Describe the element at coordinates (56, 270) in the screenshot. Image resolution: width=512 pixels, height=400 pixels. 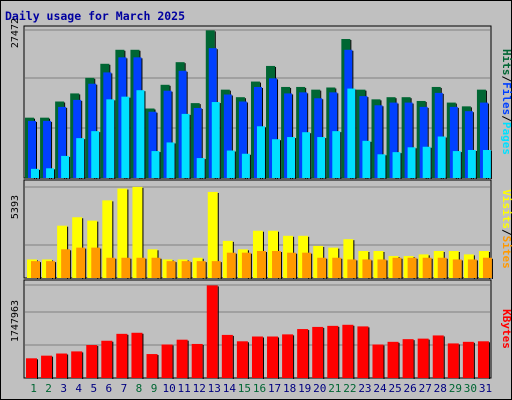
I see `bar-sites-day-2-shadow` at that location.